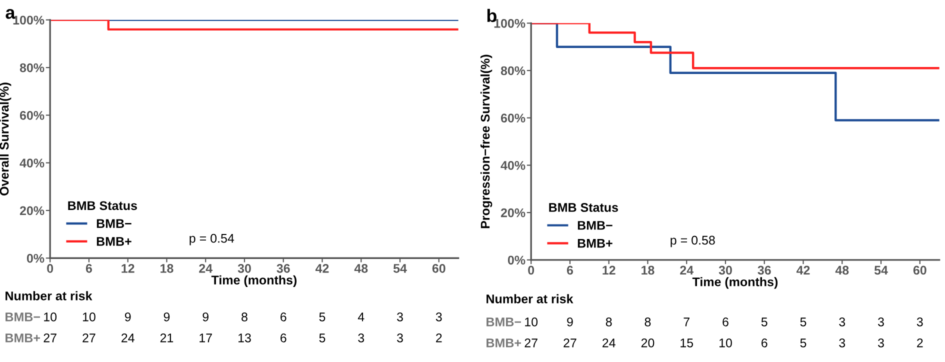  What do you see at coordinates (361, 317) in the screenshot?
I see `text: 4` at bounding box center [361, 317].